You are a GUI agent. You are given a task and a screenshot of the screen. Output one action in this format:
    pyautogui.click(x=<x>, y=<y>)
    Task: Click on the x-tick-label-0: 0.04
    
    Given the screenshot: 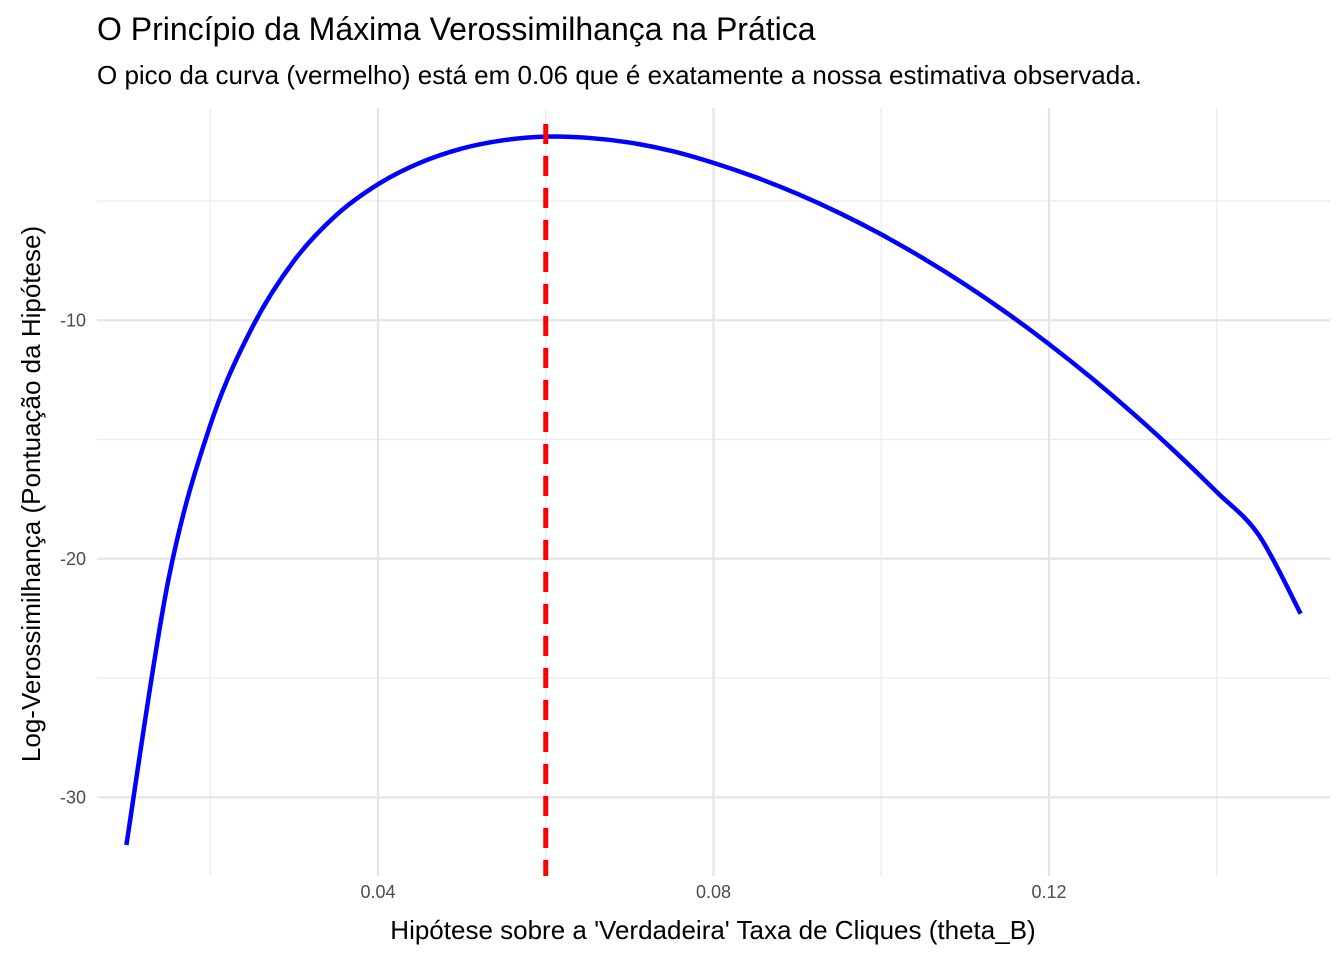 What is the action you would take?
    pyautogui.click(x=377, y=892)
    